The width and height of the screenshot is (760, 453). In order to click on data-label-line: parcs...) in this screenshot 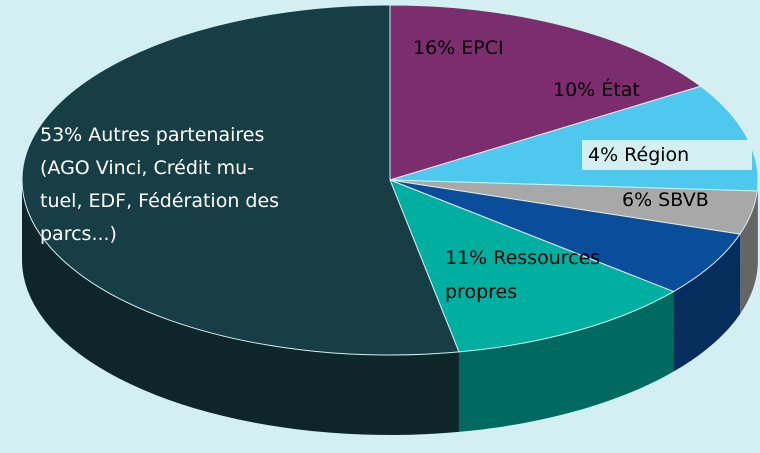, I will do `click(78, 234)`.